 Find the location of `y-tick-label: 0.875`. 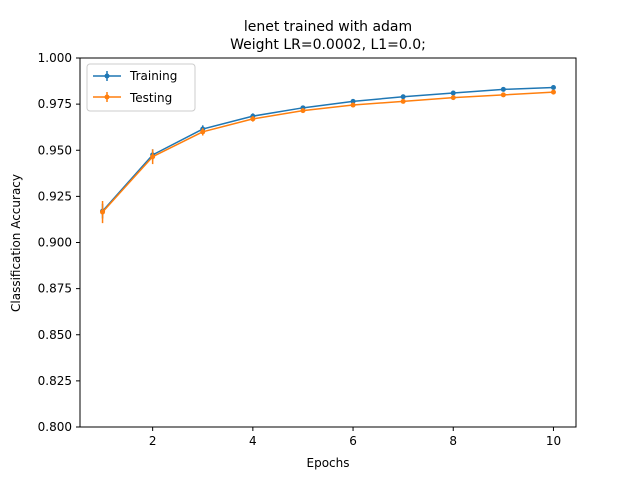

y-tick-label: 0.875 is located at coordinates (55, 289).